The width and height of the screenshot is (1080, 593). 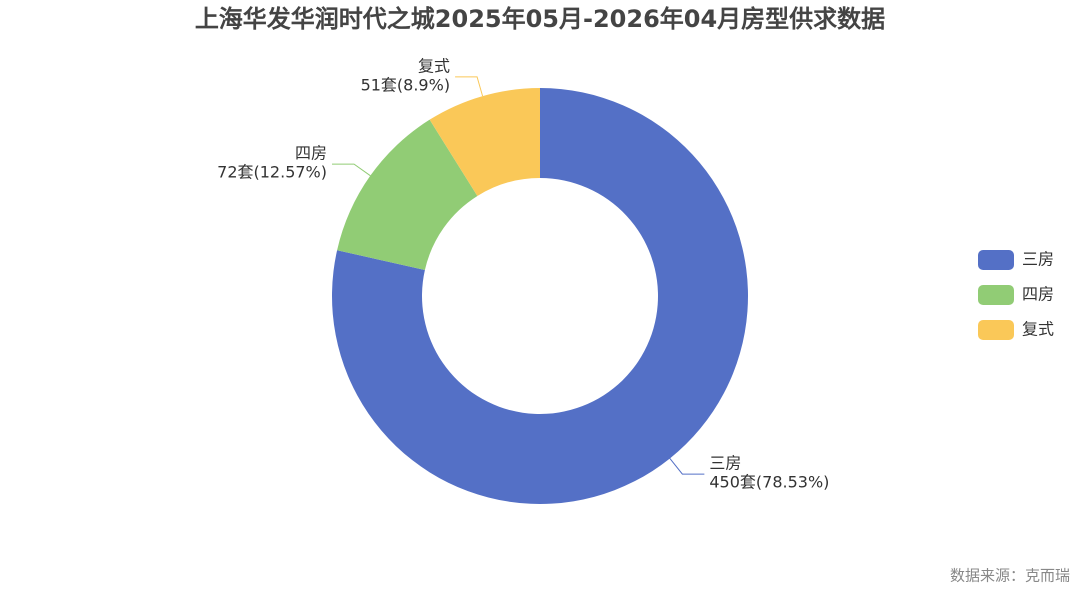 What do you see at coordinates (311, 153) in the screenshot?
I see `slice-label: 四房` at bounding box center [311, 153].